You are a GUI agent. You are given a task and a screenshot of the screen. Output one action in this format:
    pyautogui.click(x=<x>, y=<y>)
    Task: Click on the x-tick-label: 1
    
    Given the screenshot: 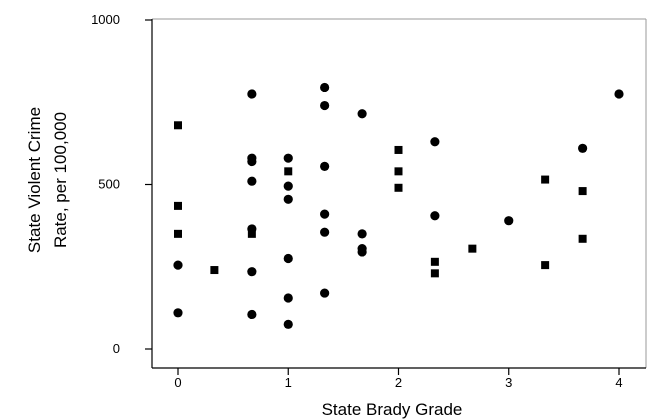 What is the action you would take?
    pyautogui.click(x=288, y=382)
    